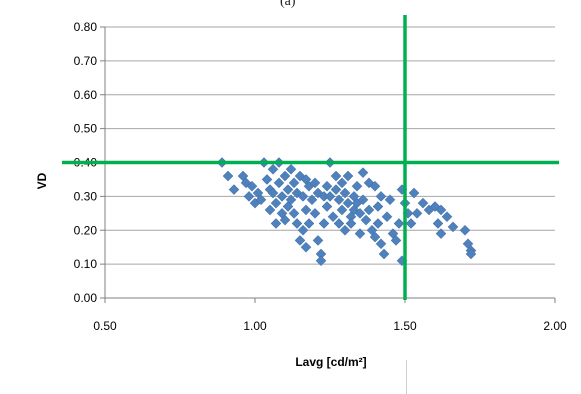 Image resolution: width=581 pixels, height=394 pixels. I want to click on y-tick-label: 0.10, so click(86, 264).